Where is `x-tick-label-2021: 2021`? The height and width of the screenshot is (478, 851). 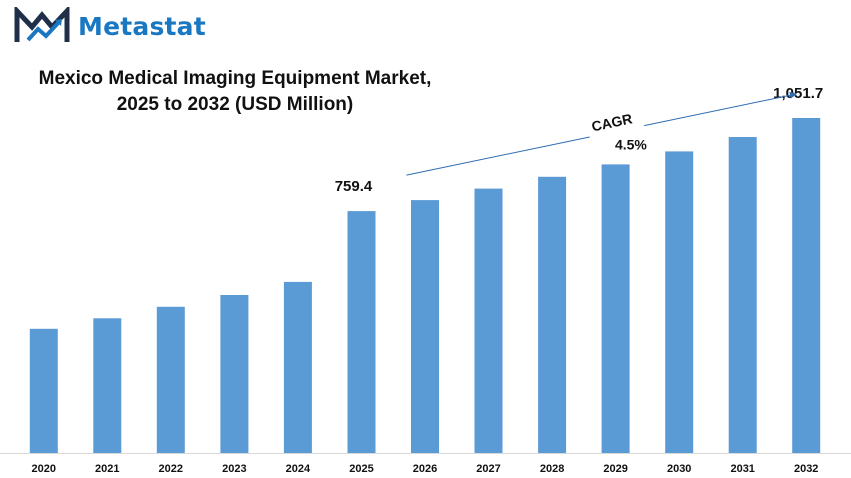 x-tick-label-2021: 2021 is located at coordinates (107, 469).